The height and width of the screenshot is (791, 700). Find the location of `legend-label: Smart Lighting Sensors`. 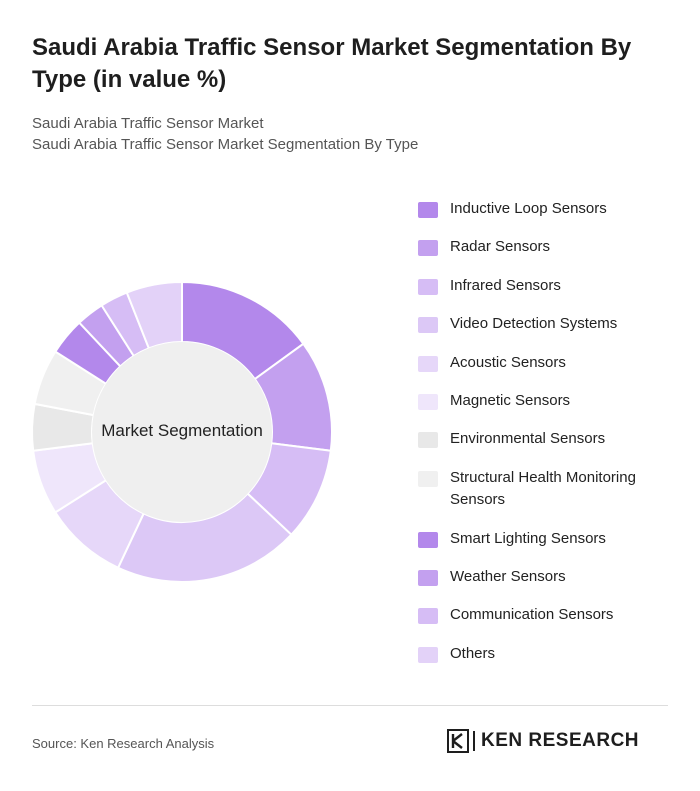

legend-label: Smart Lighting Sensors is located at coordinates (528, 538).